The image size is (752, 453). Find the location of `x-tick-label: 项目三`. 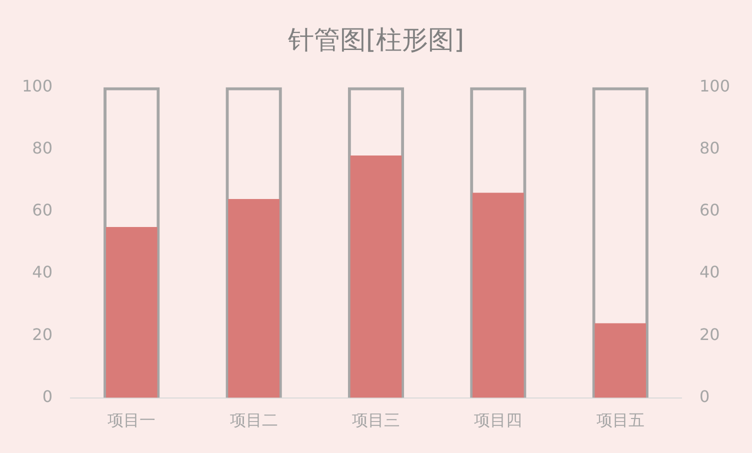

x-tick-label: 项目三 is located at coordinates (376, 420).